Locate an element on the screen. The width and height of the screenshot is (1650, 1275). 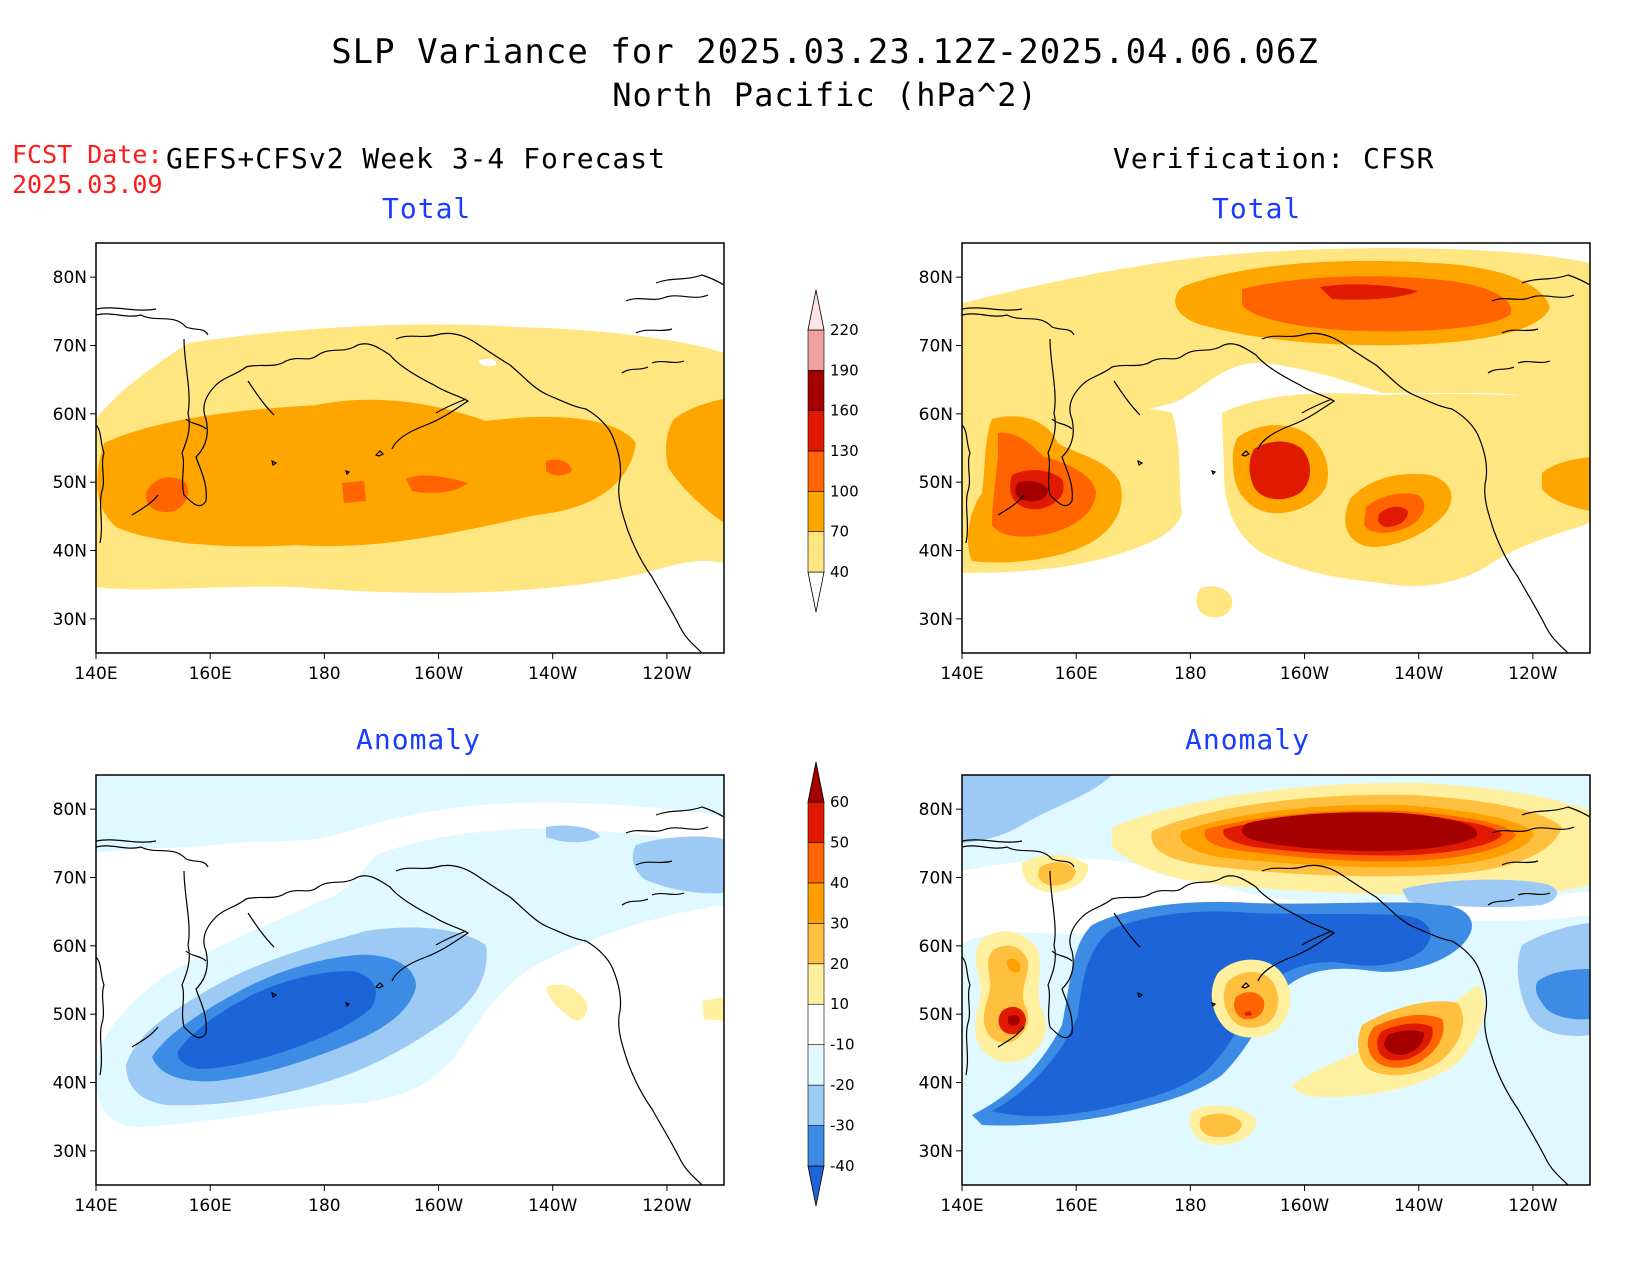
colorbar-label: 70 is located at coordinates (839, 532).